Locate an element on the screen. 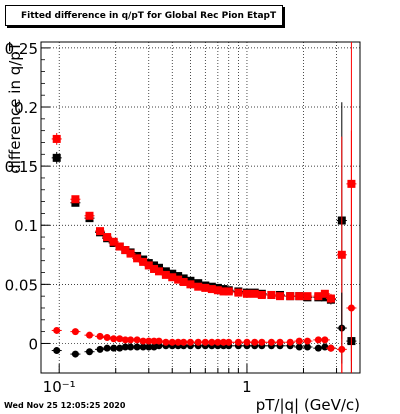 This screenshot has width=400, height=414. x-axis-label: pT/|q| (GeV/c) is located at coordinates (308, 405).